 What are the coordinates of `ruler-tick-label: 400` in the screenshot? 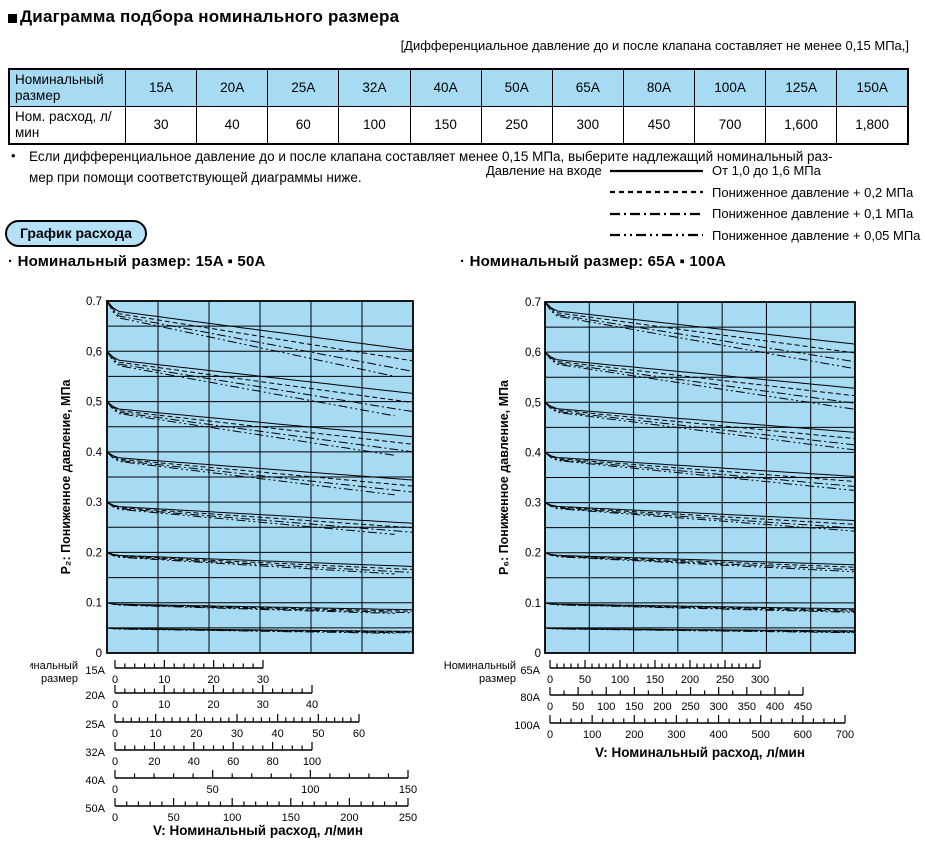 It's located at (718, 735).